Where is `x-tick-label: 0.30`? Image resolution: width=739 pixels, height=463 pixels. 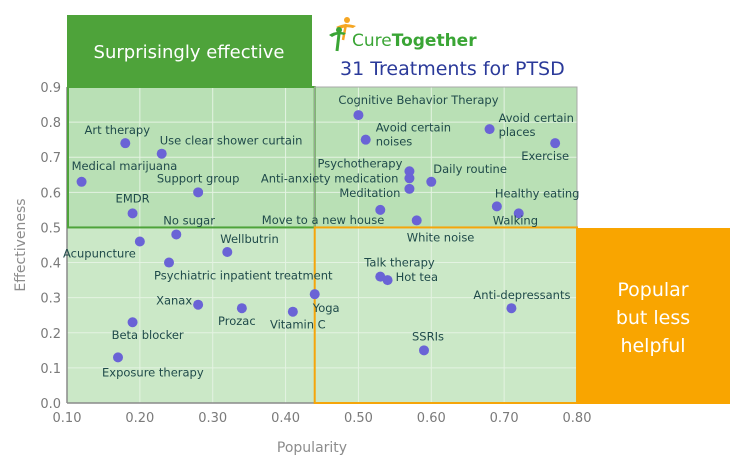
x-tick-label: 0.30 is located at coordinates (212, 418).